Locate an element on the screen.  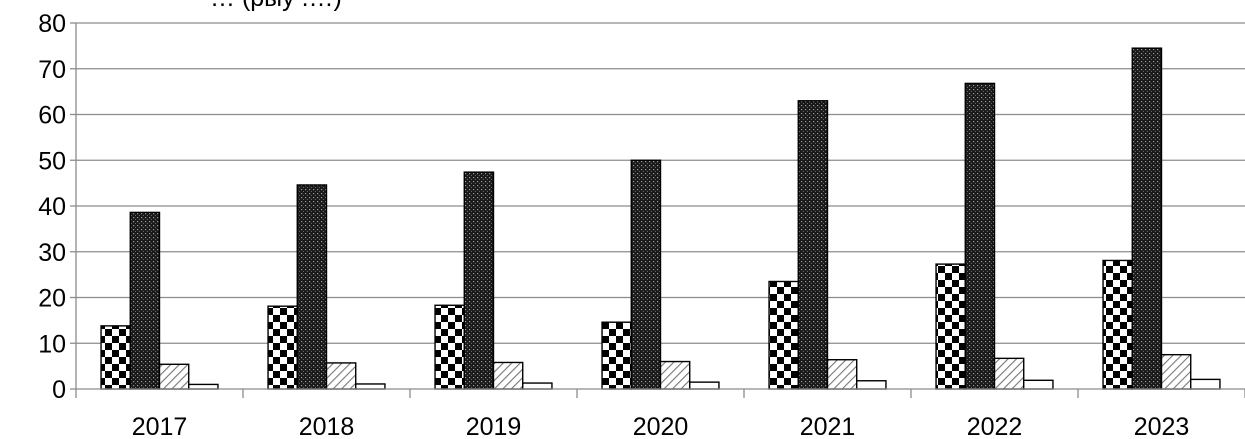
bar-hatch-2022 is located at coordinates (1009, 373).